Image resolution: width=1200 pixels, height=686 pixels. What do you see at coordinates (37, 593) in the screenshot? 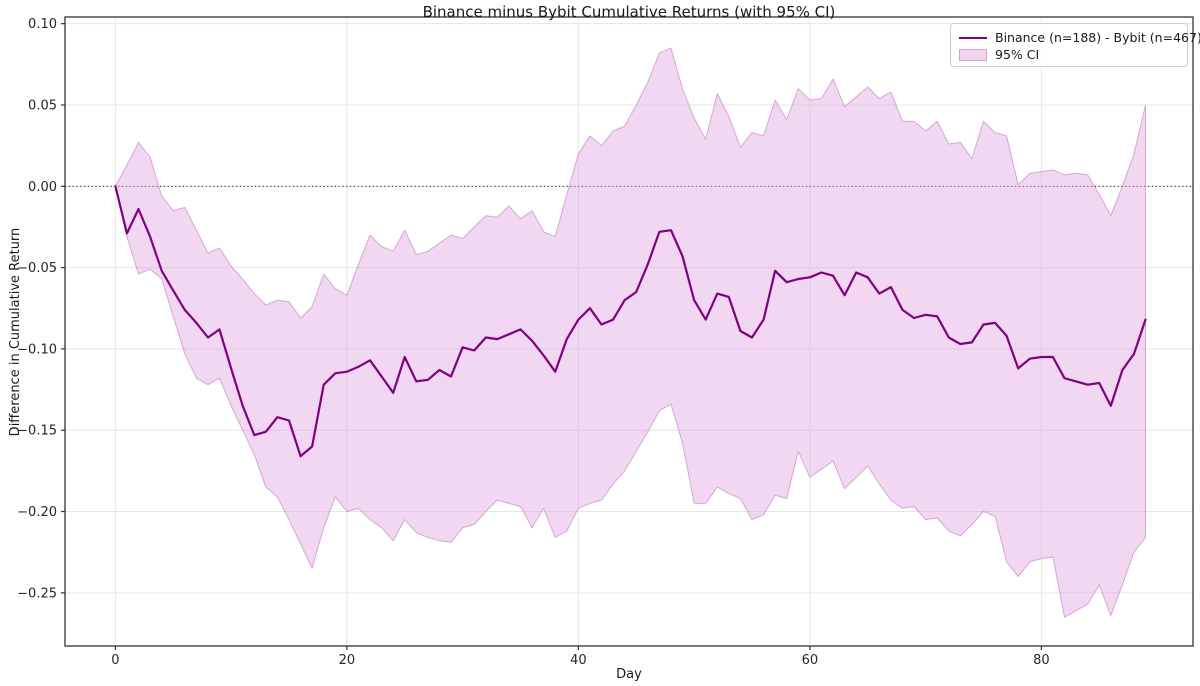
I see `y-tick-label: −0.25` at bounding box center [37, 593].